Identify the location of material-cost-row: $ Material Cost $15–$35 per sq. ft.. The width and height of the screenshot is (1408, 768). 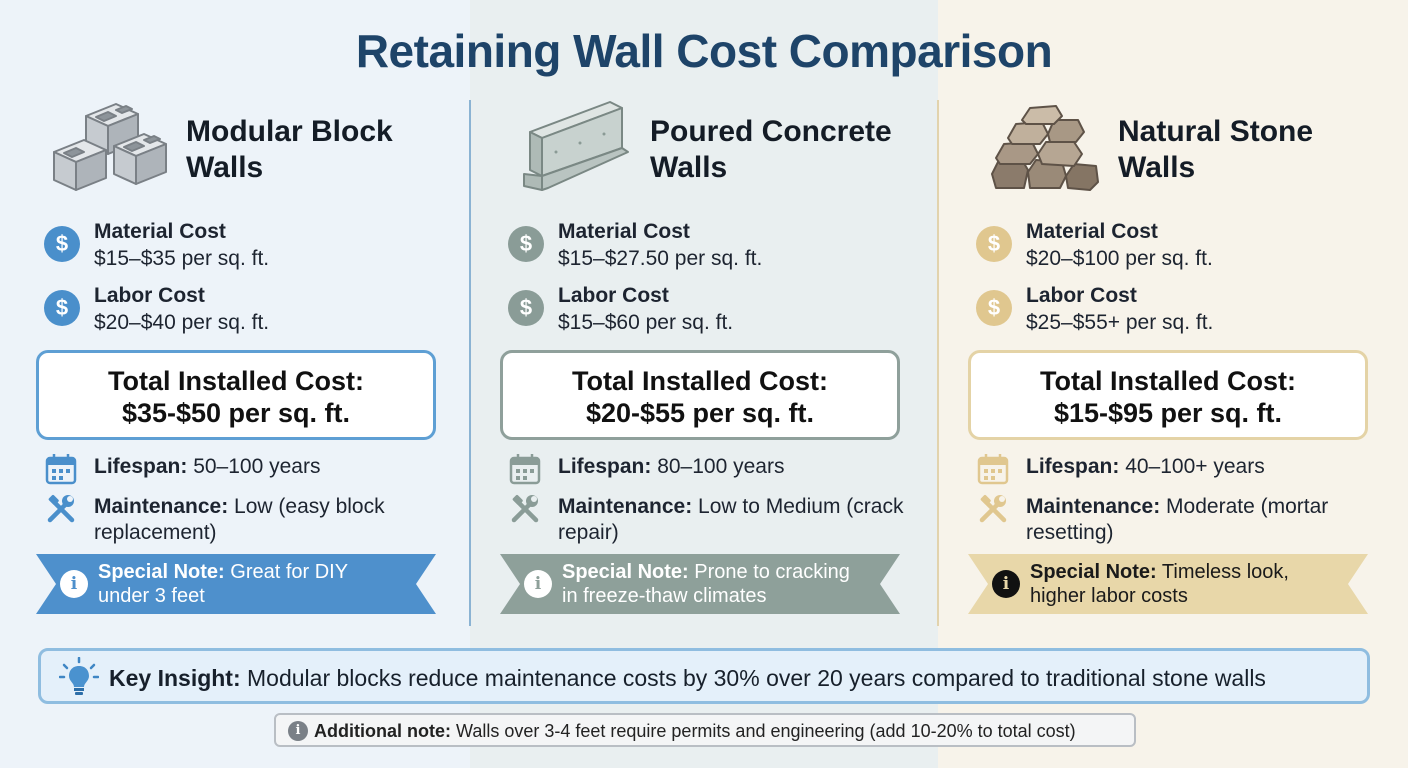
(246, 252).